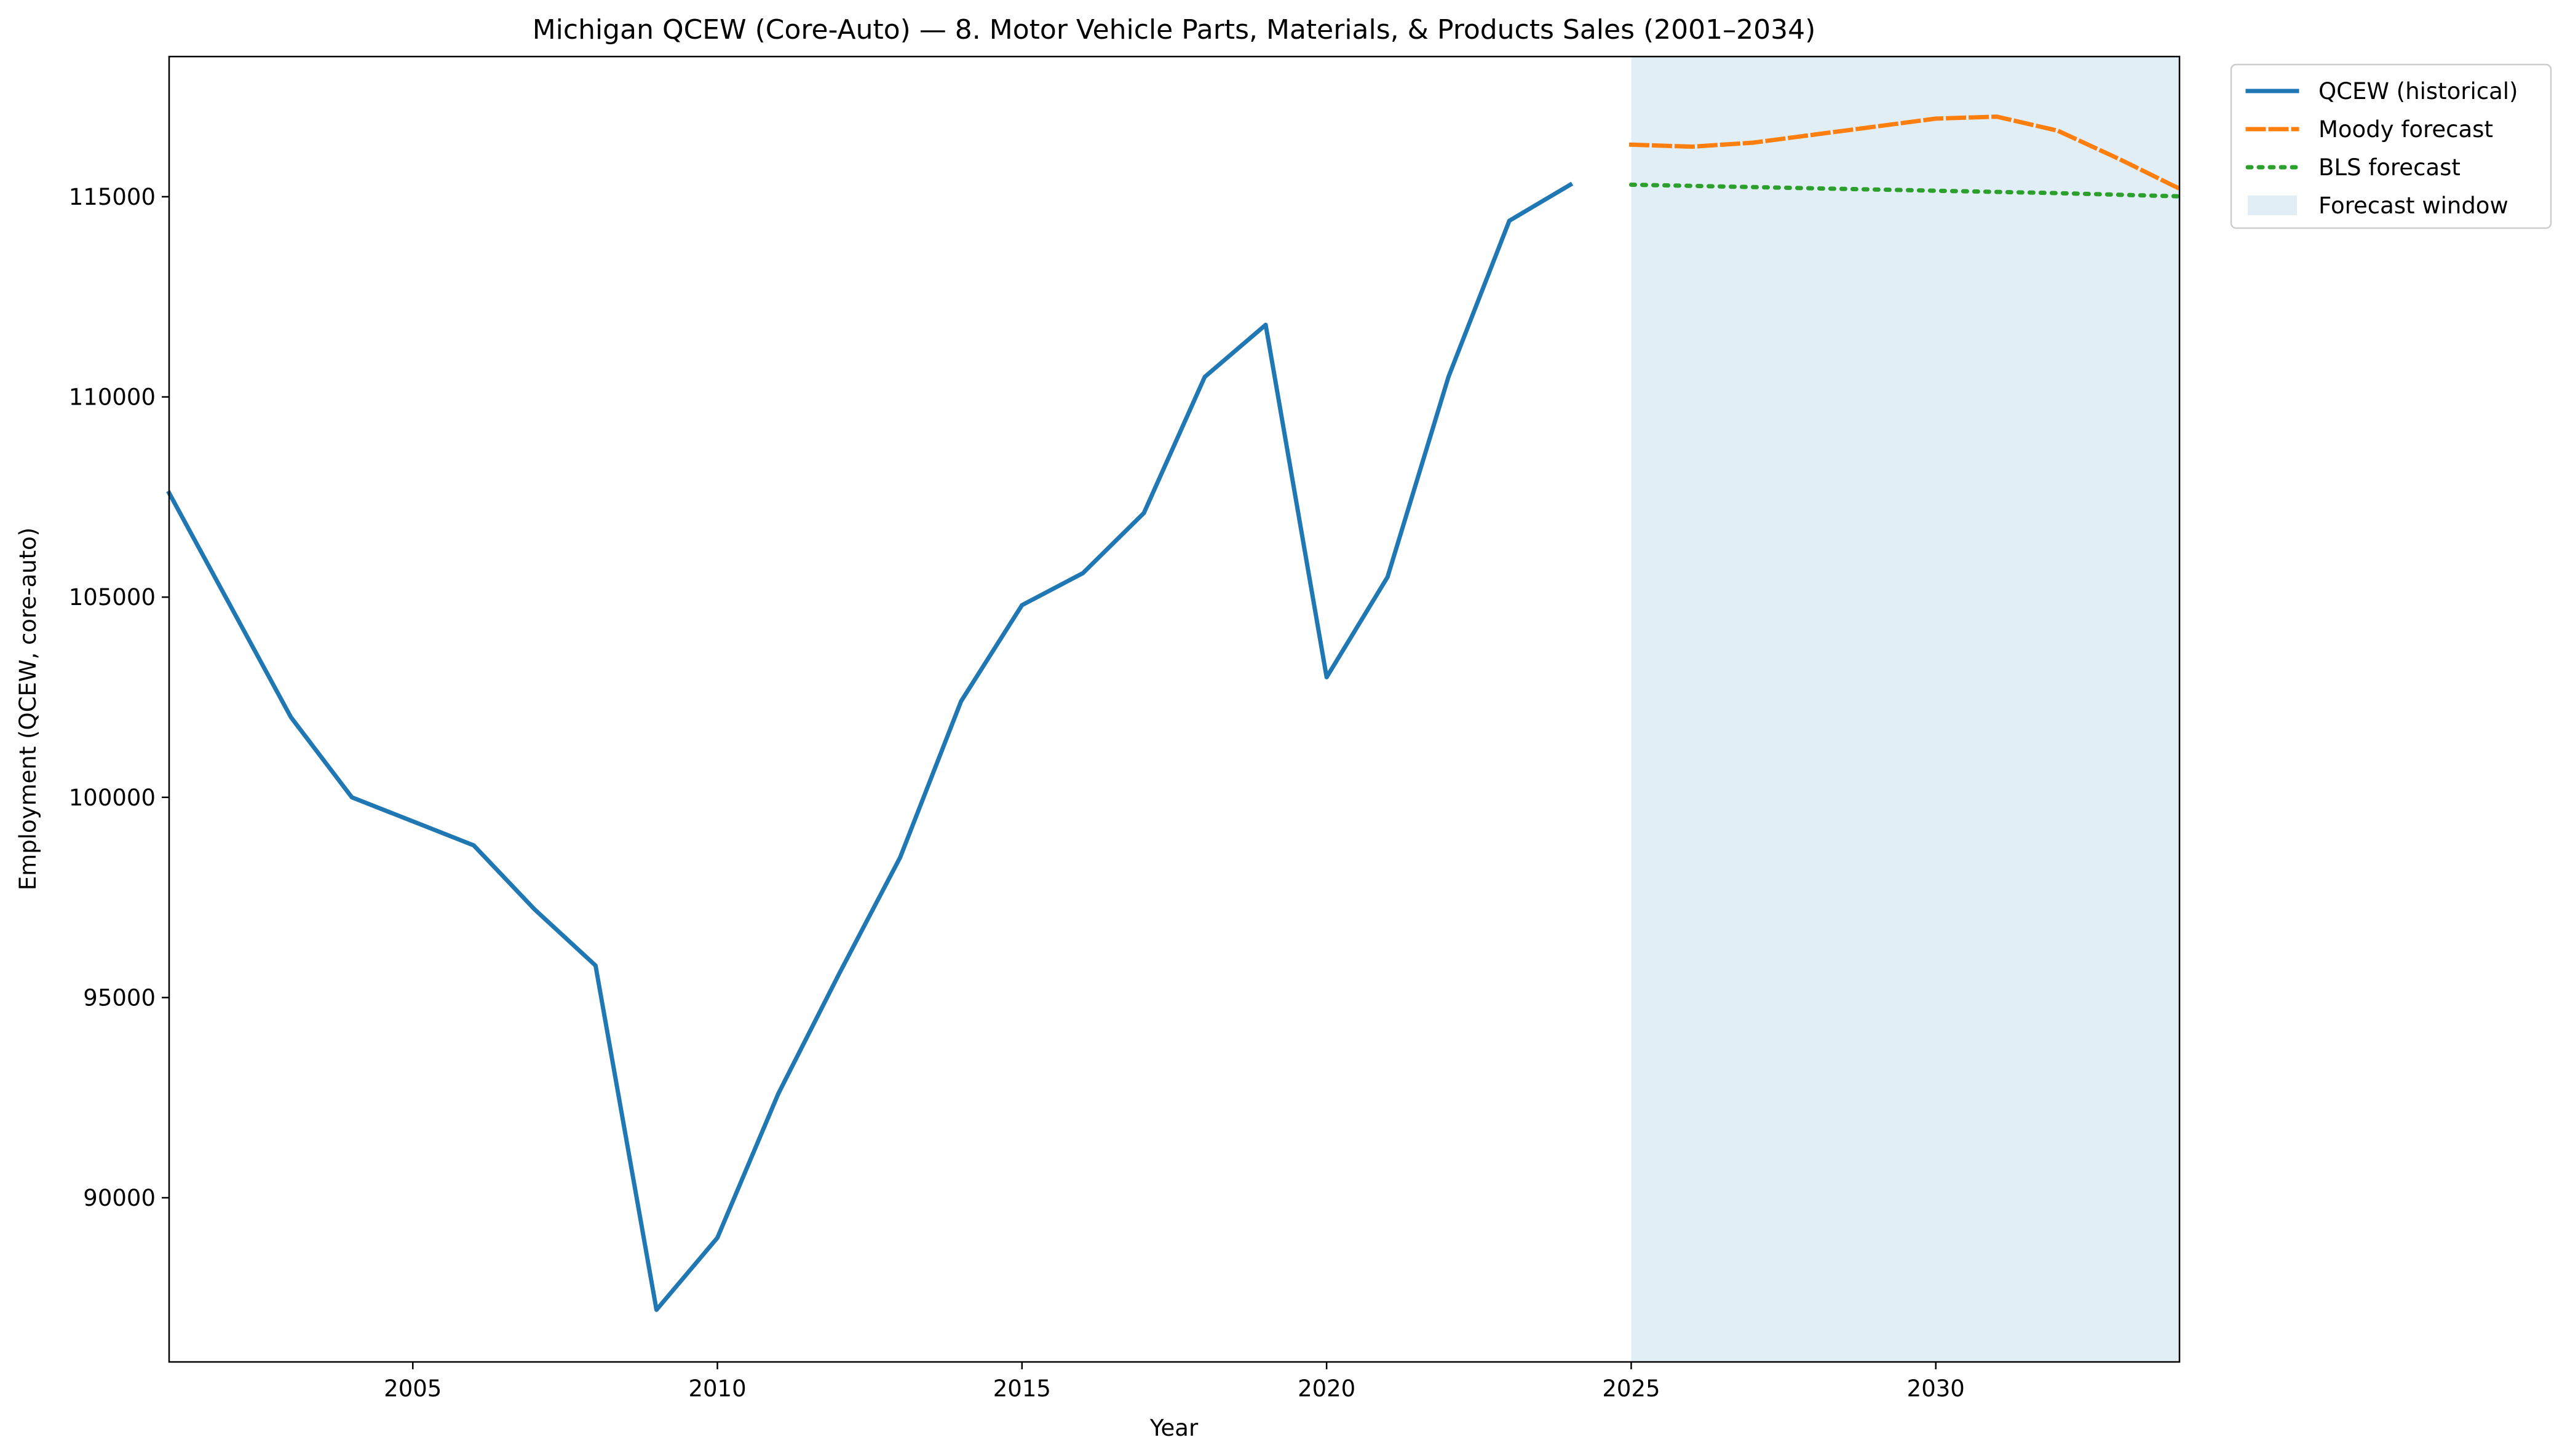  I want to click on y-axis-title: Employment (QCEW, core-auto), so click(28, 709).